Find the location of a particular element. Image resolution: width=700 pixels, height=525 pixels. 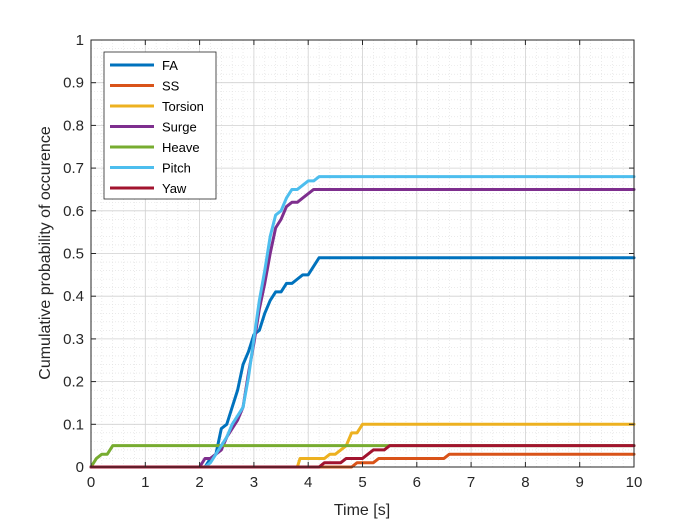

x-tick-label: 9 is located at coordinates (580, 482).